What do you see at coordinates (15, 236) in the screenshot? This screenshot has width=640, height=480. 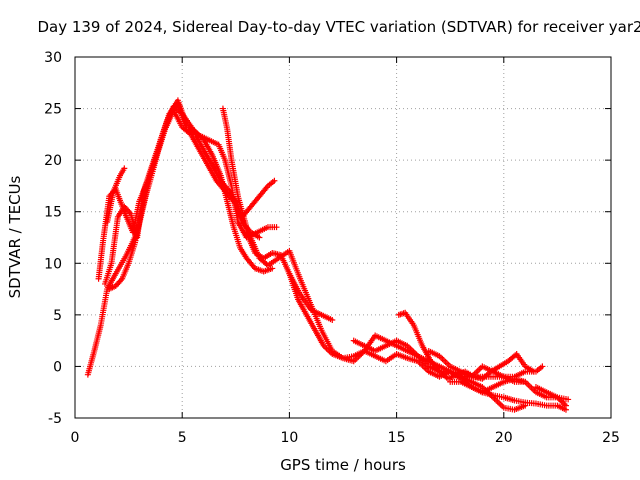 I see `y-axis-label: SDTVAR / TECUs` at bounding box center [15, 236].